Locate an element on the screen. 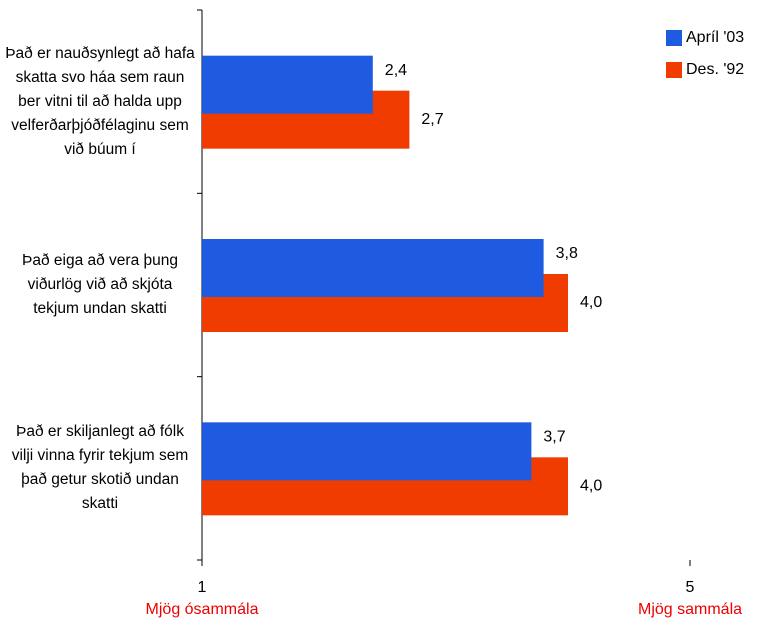 The height and width of the screenshot is (630, 780). legend-label: Des. '92 is located at coordinates (715, 69).